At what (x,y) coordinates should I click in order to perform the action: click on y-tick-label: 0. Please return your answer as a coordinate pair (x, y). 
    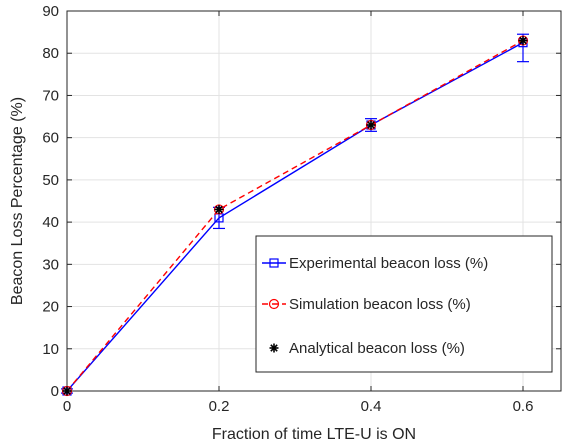
    Looking at the image, I should click on (55, 391).